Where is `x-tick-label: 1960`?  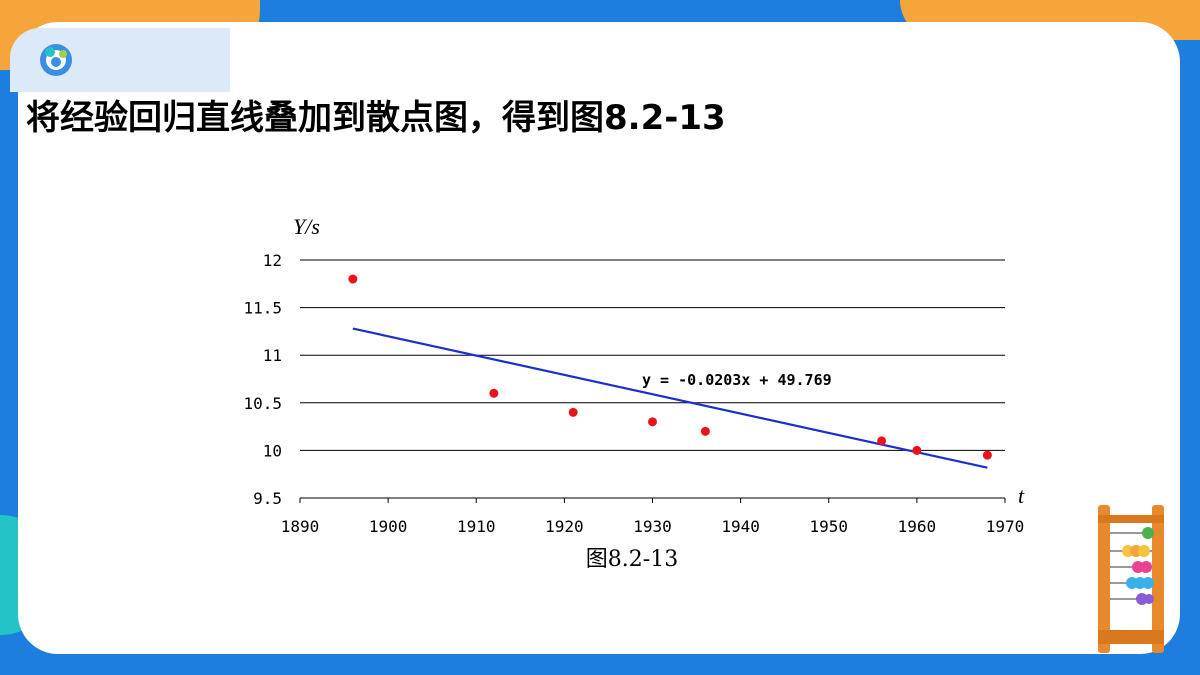 x-tick-label: 1960 is located at coordinates (917, 526).